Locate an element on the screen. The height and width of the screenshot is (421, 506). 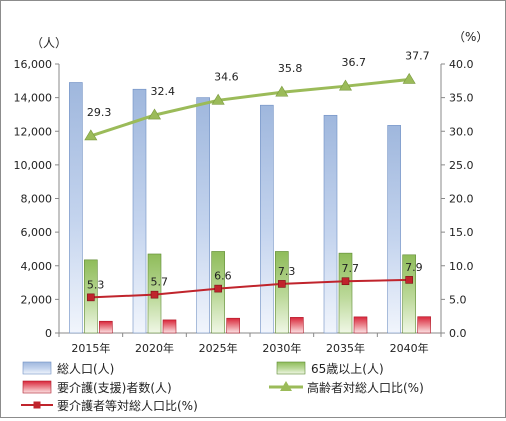
right-tick-label: 15.0 is located at coordinates (461, 232).